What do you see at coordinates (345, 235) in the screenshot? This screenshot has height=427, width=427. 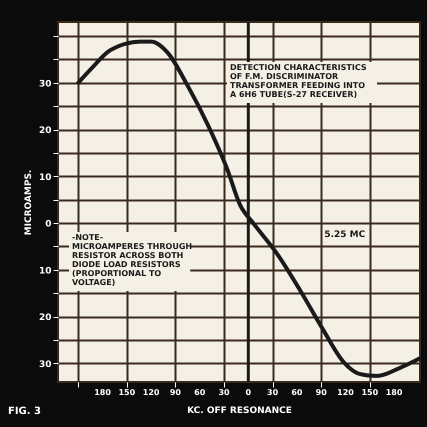 I see `ref-line-label: 5.25 MC` at bounding box center [345, 235].